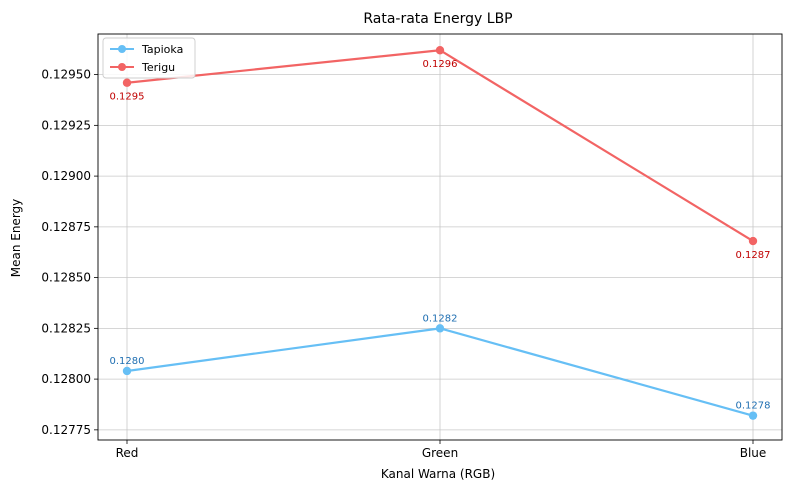  Describe the element at coordinates (127, 97) in the screenshot. I see `data-label-terigu: 0.1295` at that location.